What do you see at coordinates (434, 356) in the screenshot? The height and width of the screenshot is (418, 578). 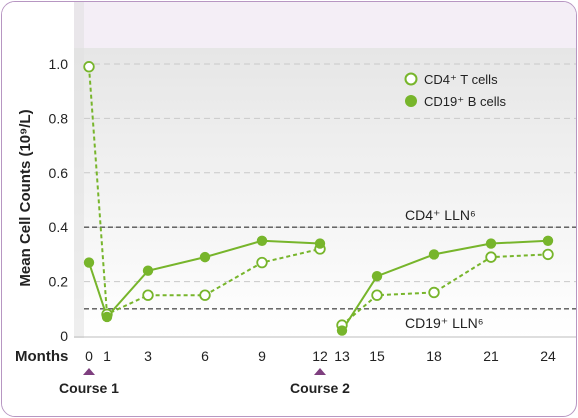 I see `x-tick-label: 18` at bounding box center [434, 356].